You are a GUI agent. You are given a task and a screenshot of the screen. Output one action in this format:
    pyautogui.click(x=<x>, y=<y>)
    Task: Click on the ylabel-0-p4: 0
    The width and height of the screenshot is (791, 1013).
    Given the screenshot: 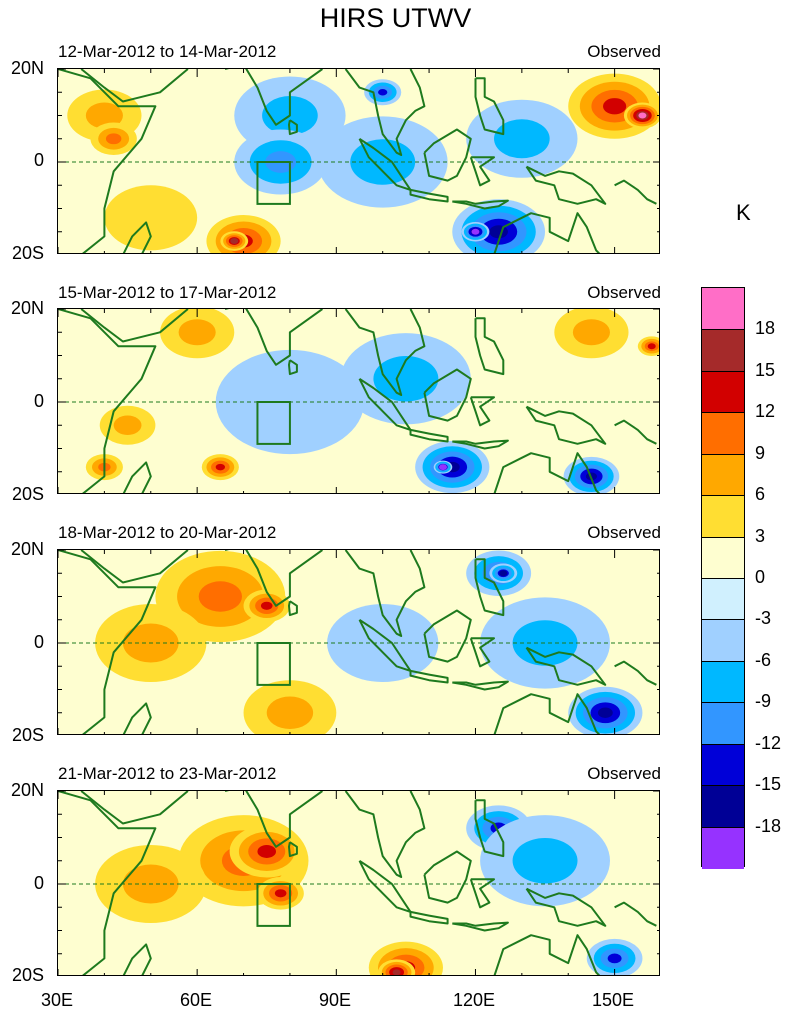 What is the action you would take?
    pyautogui.click(x=38, y=883)
    